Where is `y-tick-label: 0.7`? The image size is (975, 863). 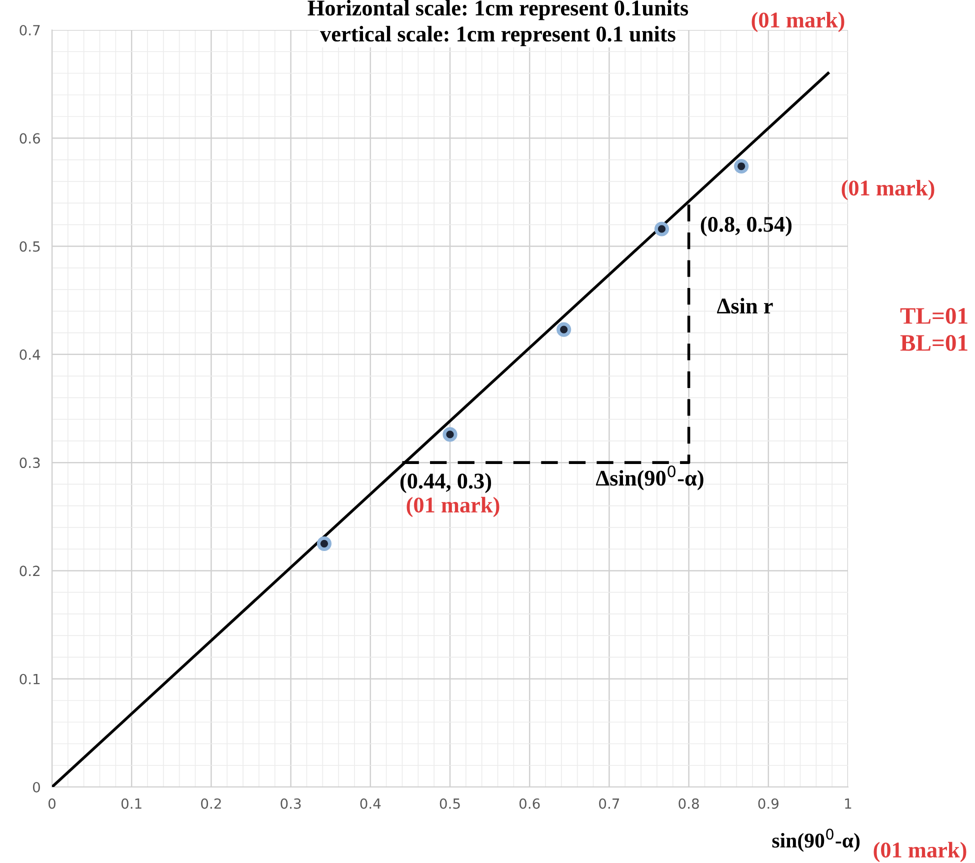
y-tick-label: 0.7 is located at coordinates (30, 30).